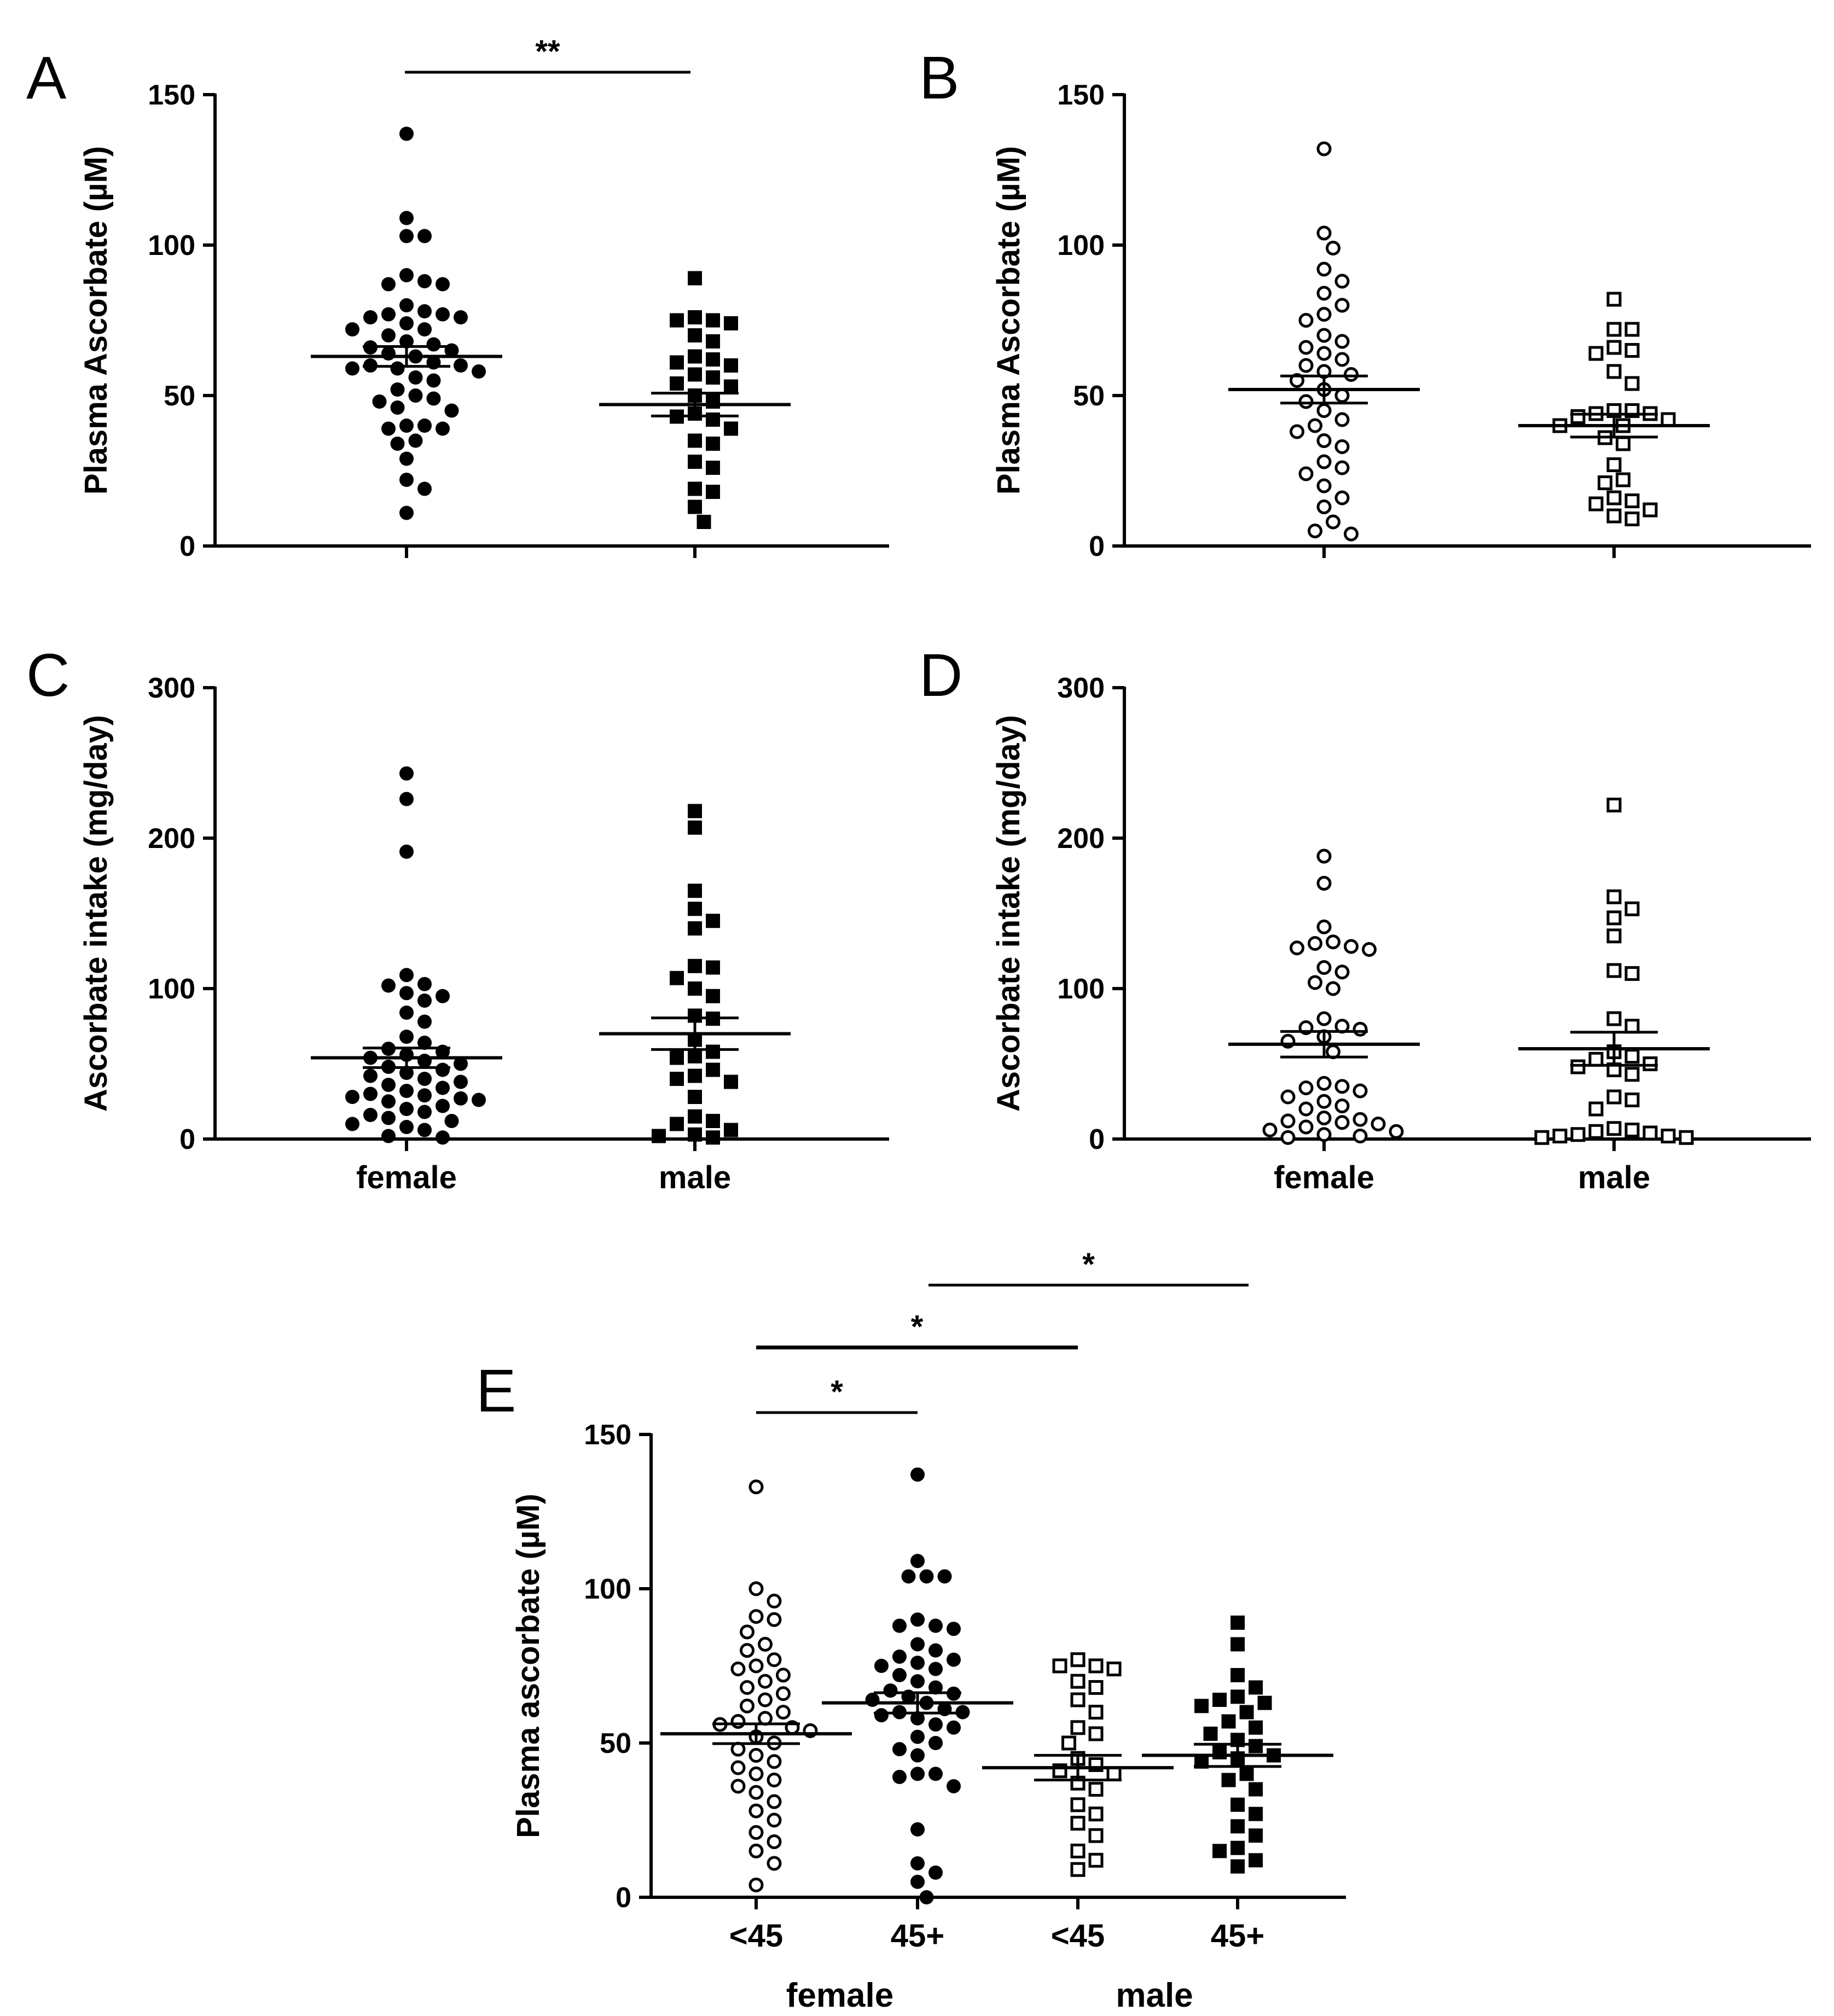  I want to click on y-tick-label: 200, so click(1081, 839).